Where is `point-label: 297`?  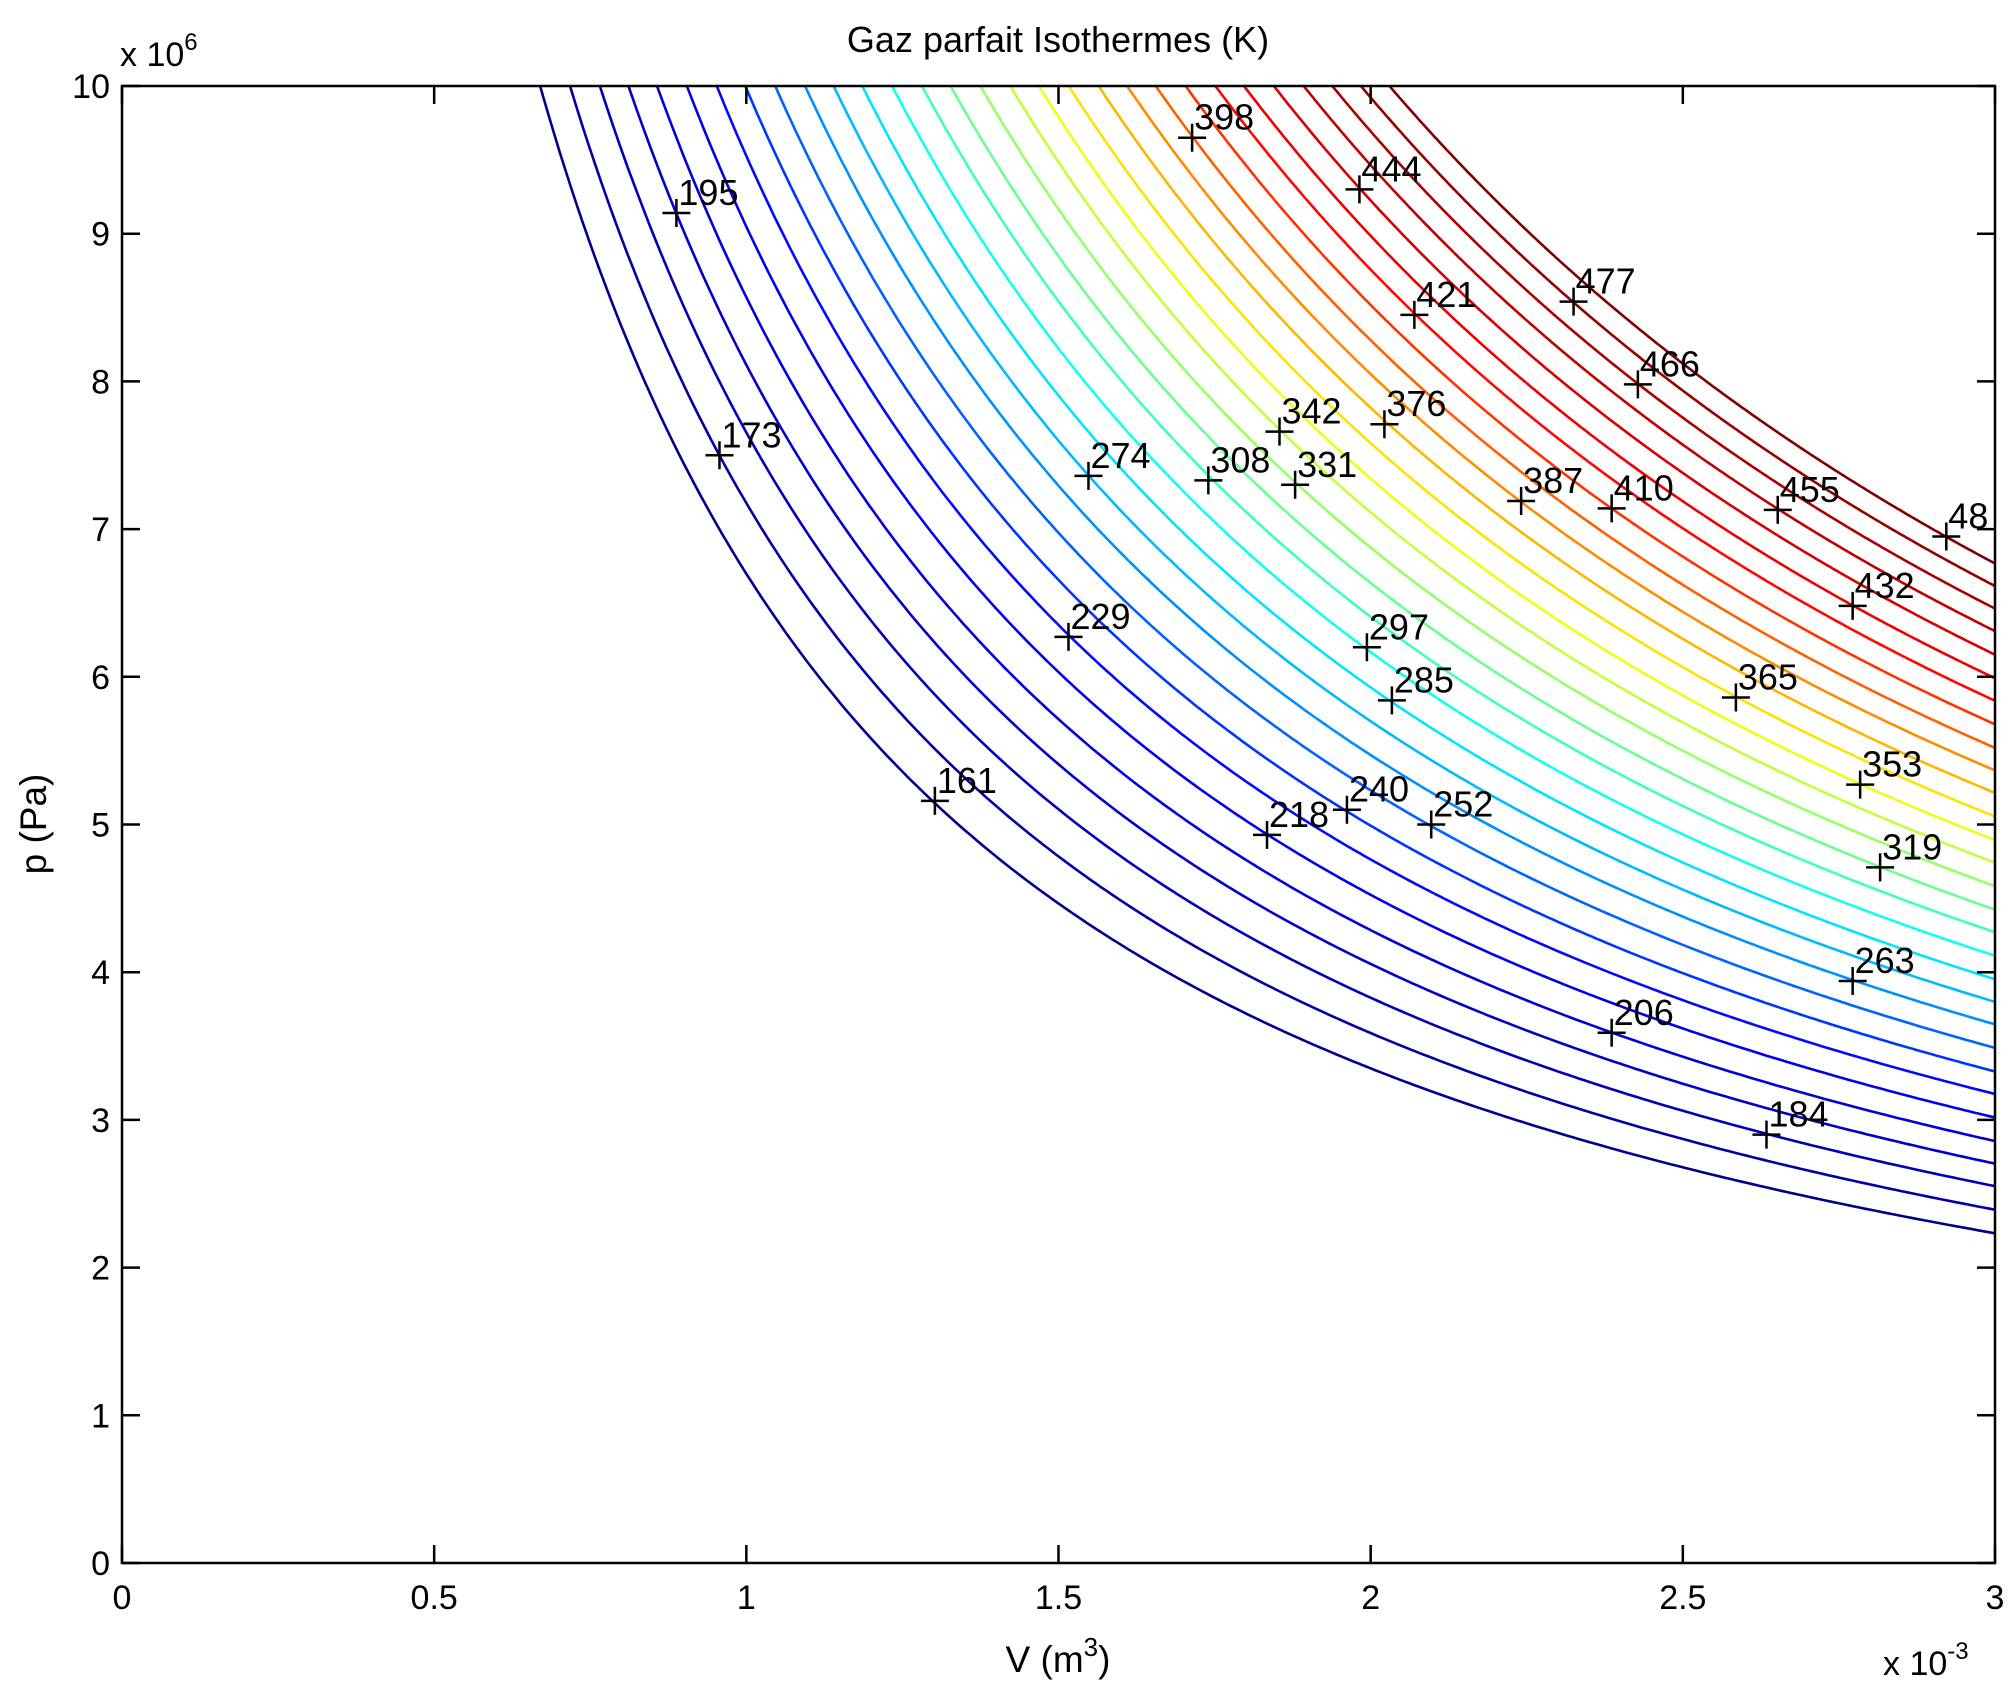 point-label: 297 is located at coordinates (1399, 626).